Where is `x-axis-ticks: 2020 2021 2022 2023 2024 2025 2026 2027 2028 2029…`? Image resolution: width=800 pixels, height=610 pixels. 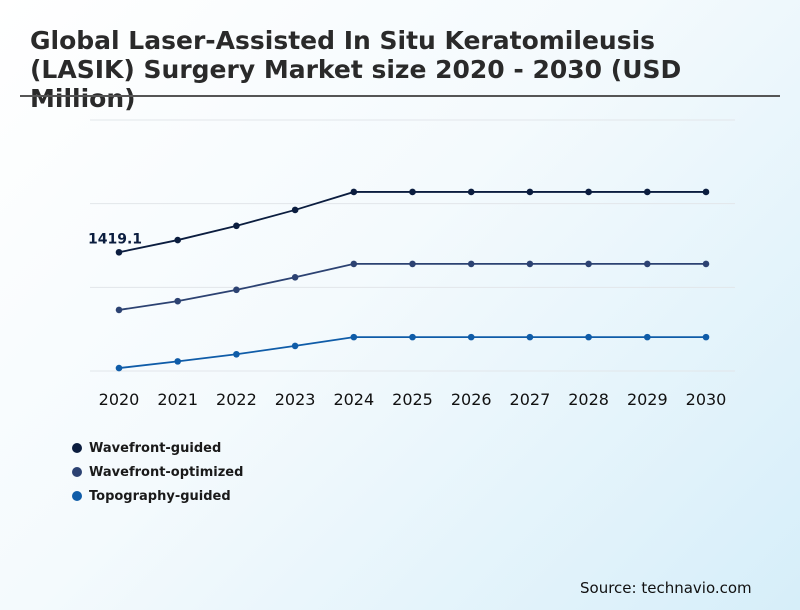
x-axis-ticks: 2020 2021 2022 2023 2024 2025 2026 2027 2028 2029… is located at coordinates (413, 399).